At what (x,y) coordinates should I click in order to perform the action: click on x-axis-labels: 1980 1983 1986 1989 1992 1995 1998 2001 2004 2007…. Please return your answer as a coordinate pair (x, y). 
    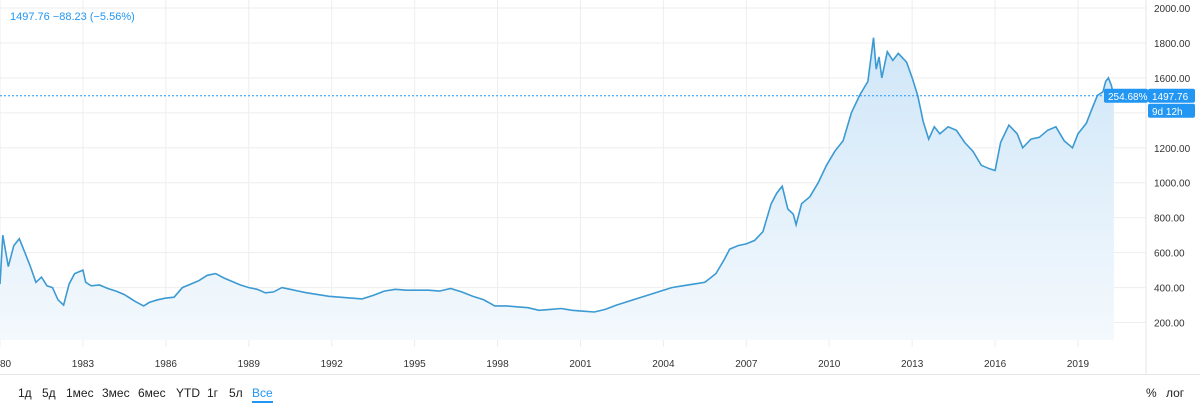
    Looking at the image, I should click on (545, 364).